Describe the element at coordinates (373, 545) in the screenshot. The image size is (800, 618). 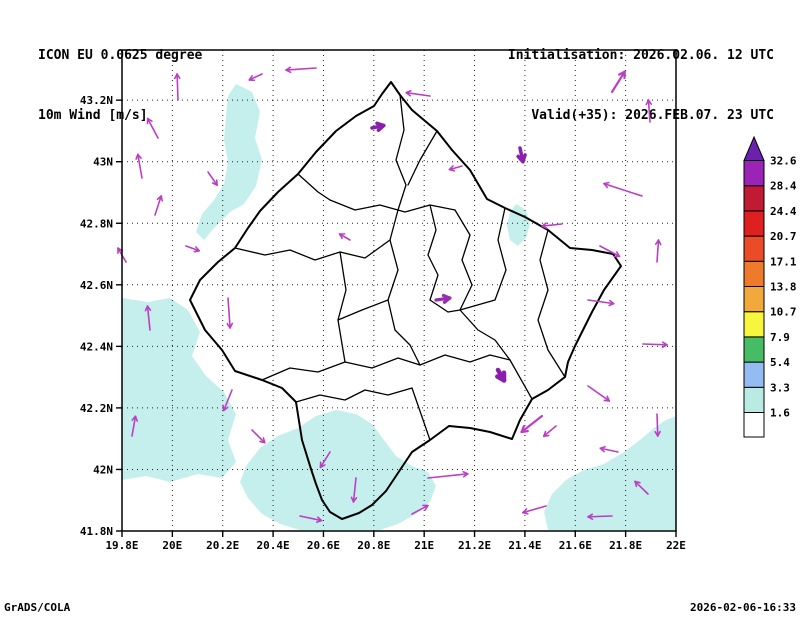
I see `x-tick-label: 20.8E` at that location.